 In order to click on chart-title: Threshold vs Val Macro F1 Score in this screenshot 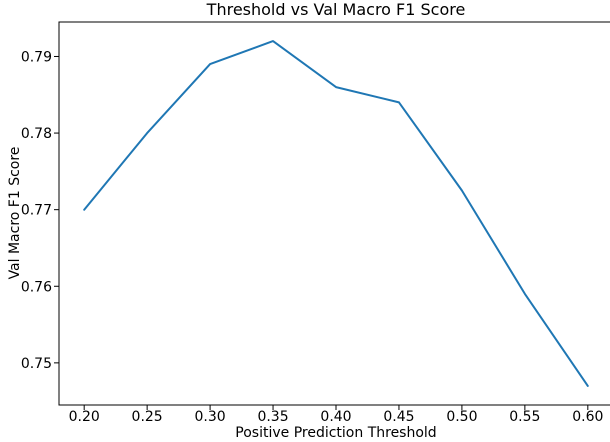, I will do `click(336, 9)`.